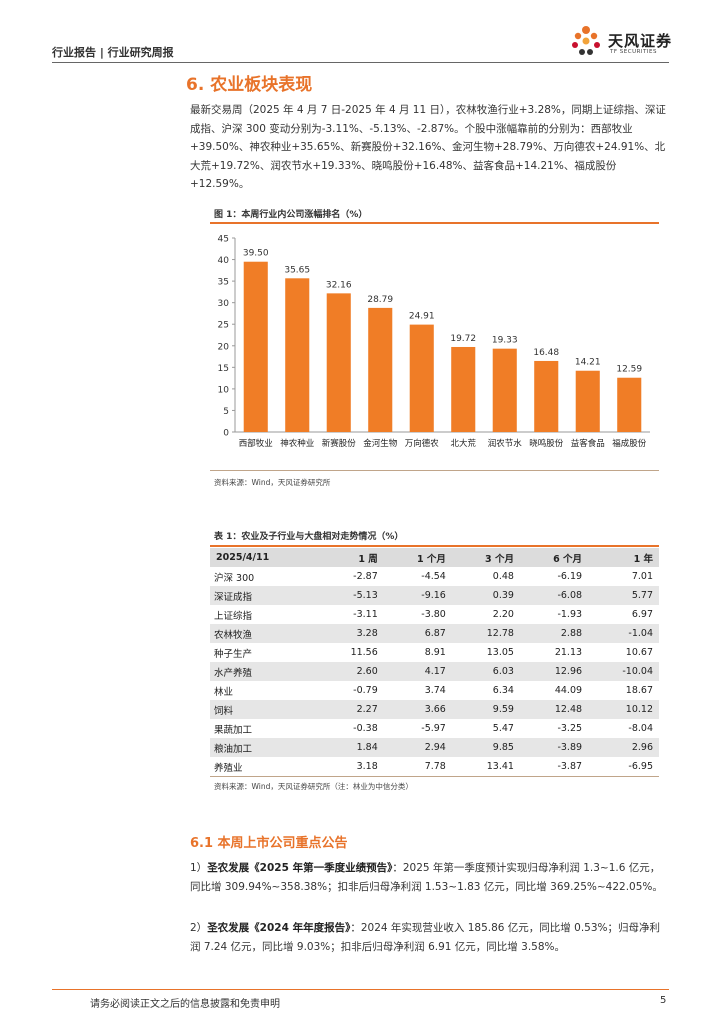  What do you see at coordinates (640, 766) in the screenshot?
I see `table-cell: -6.95` at bounding box center [640, 766].